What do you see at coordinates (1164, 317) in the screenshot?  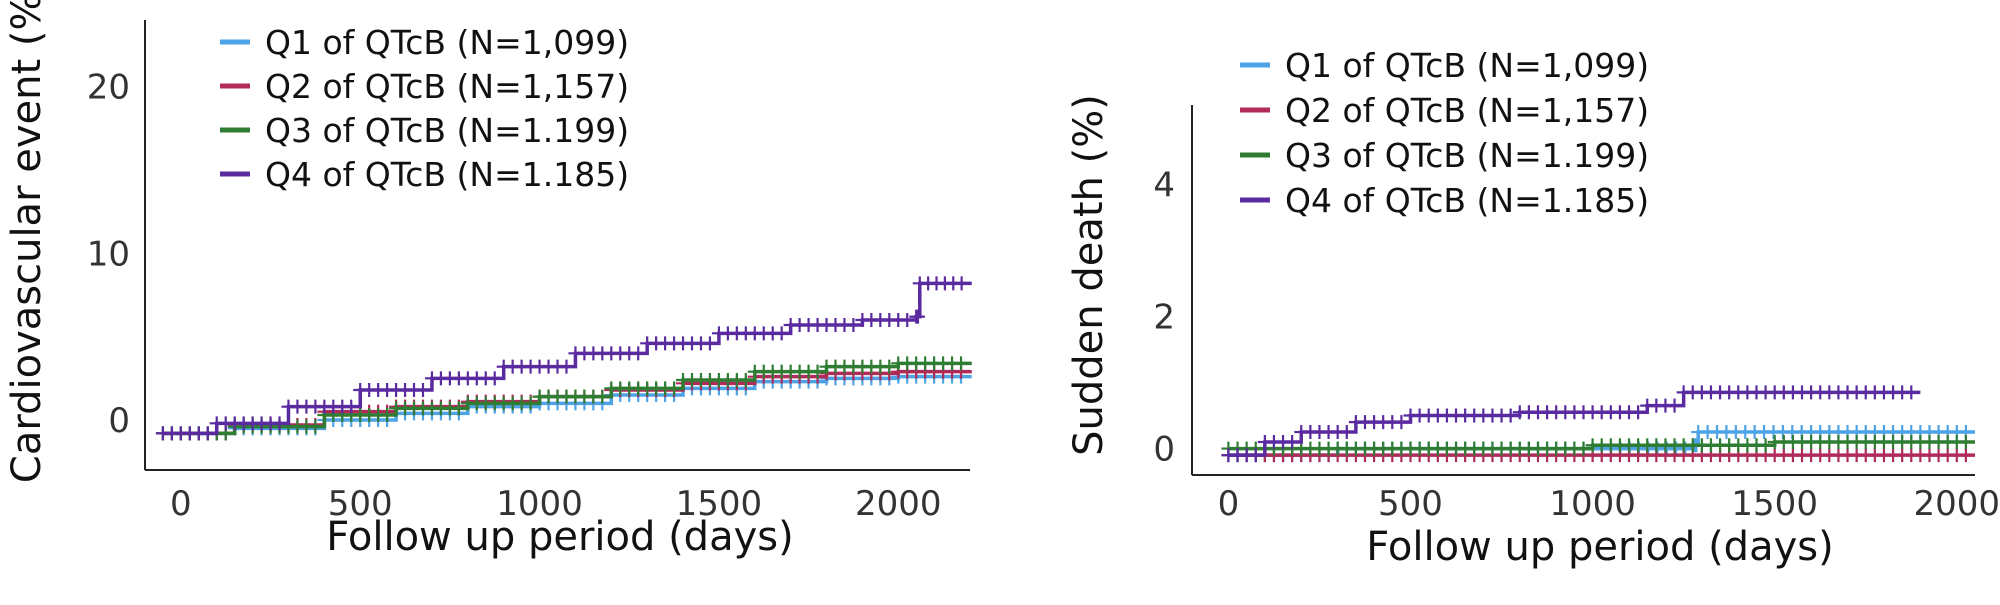 I see `y-tick-label: 2` at bounding box center [1164, 317].